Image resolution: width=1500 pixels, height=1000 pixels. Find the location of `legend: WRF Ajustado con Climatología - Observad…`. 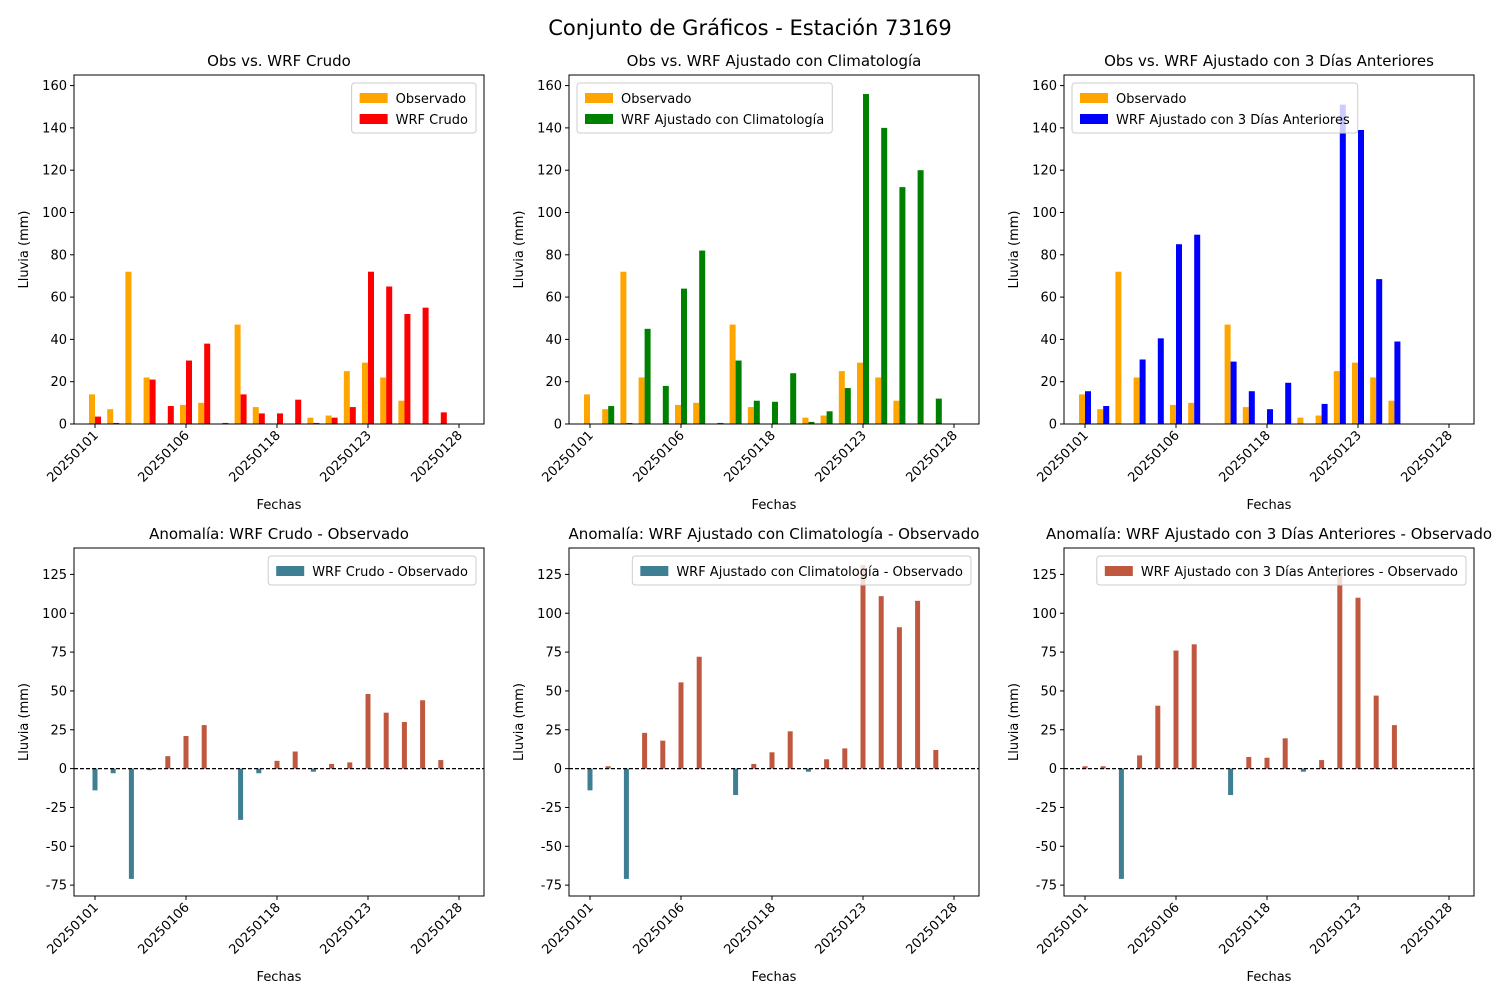

legend: WRF Ajustado con Climatología - Observad… is located at coordinates (801, 570).